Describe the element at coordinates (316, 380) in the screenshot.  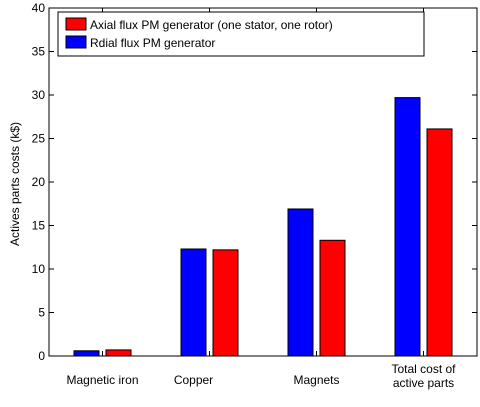
I see `x-tick-label: Magnets` at that location.